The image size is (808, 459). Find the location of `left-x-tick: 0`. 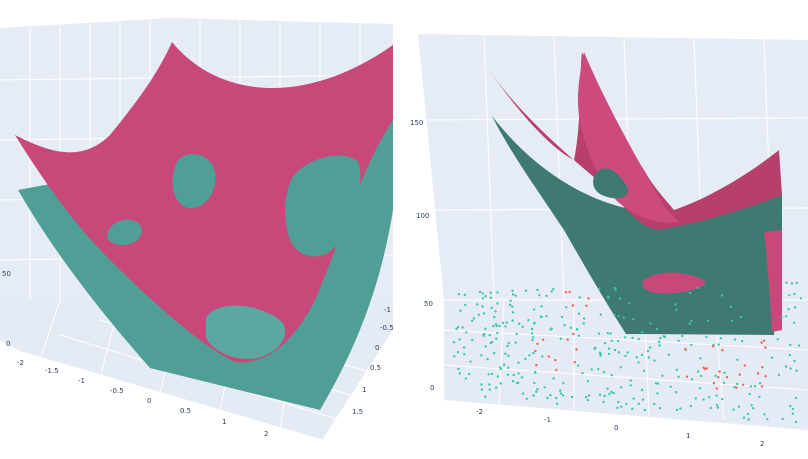

left-x-tick: 0 is located at coordinates (149, 401).